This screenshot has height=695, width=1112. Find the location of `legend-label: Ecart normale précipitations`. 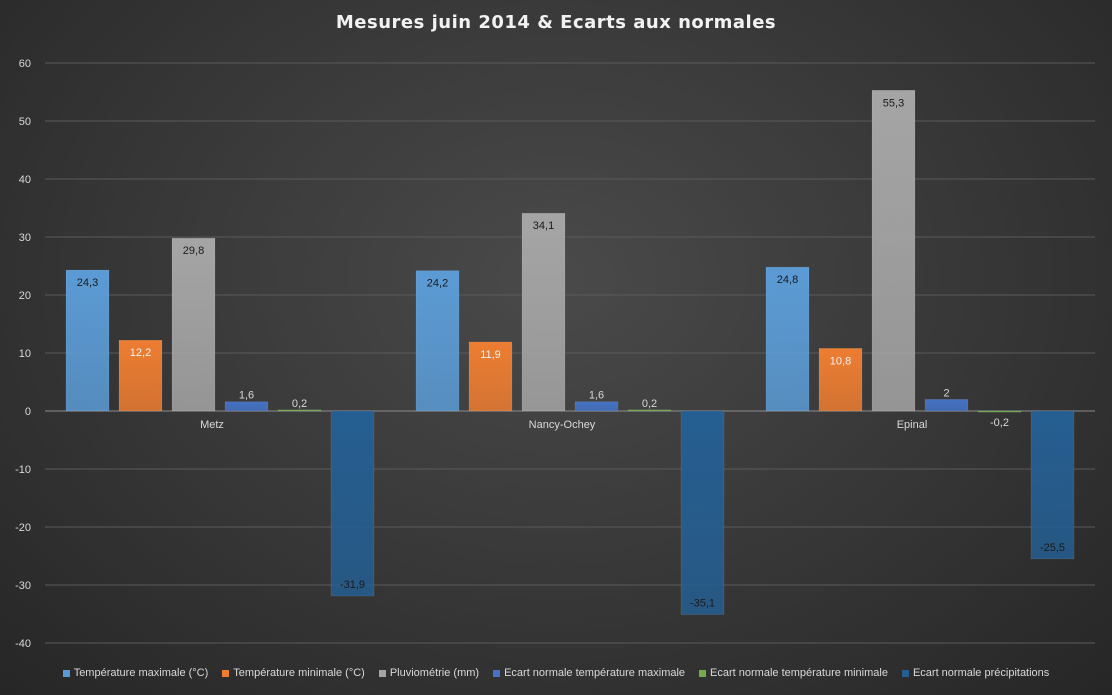

legend-label: Ecart normale précipitations is located at coordinates (981, 673).